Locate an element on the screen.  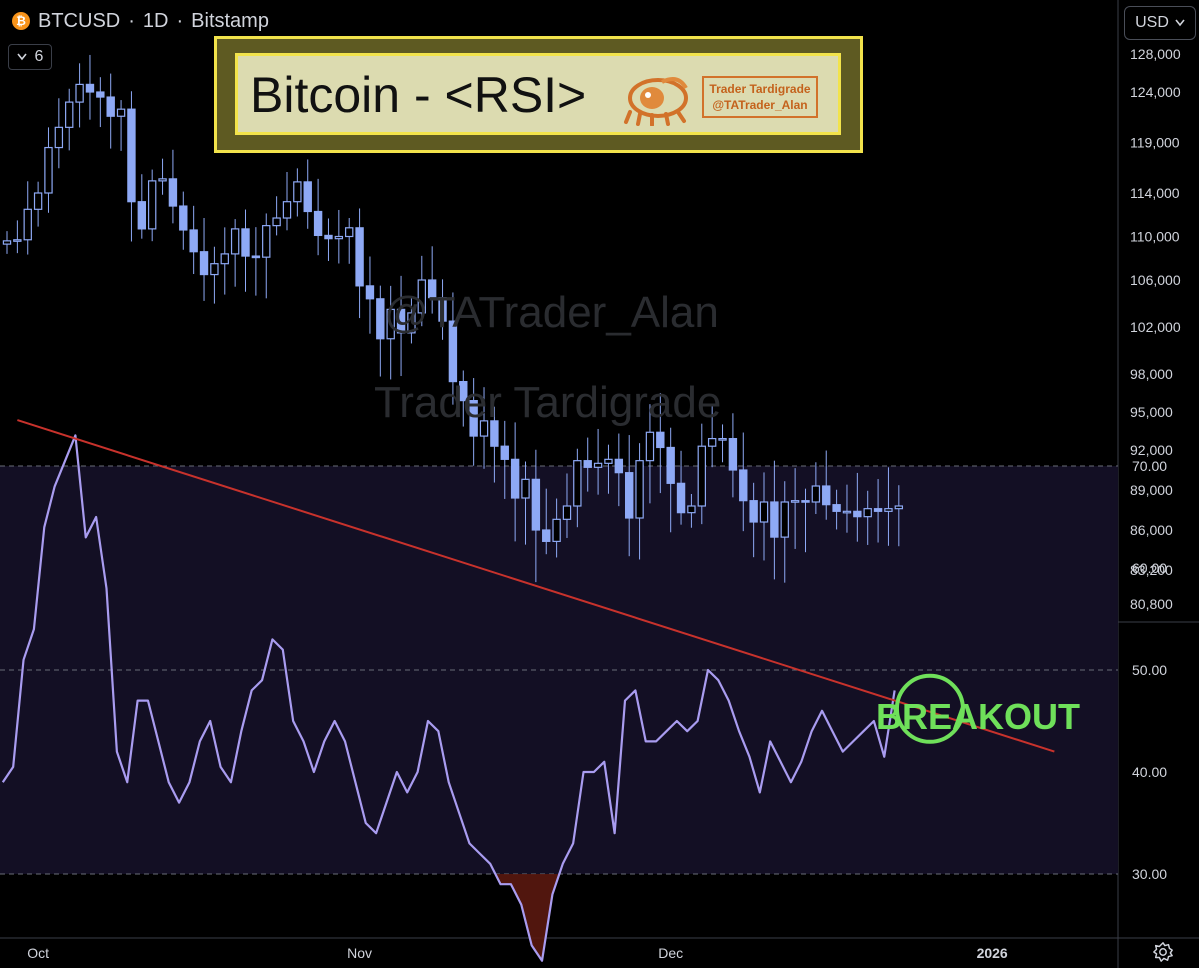
price-tick-label: 119,000 is located at coordinates (1155, 143).